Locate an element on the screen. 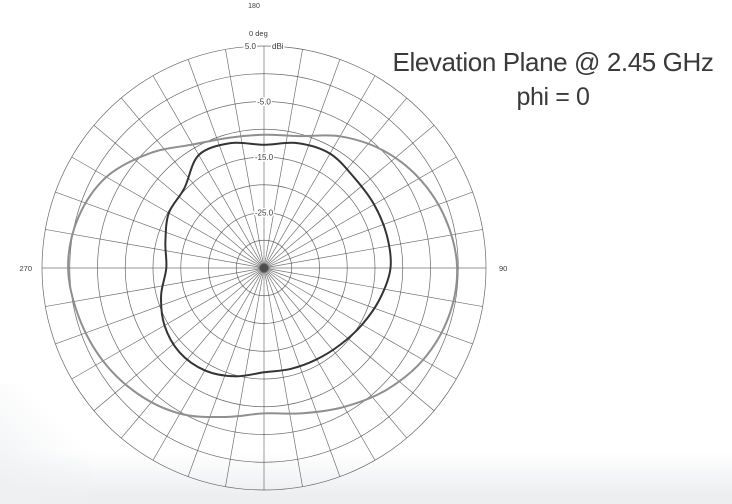  pattern-curve-dark is located at coordinates (276, 259).